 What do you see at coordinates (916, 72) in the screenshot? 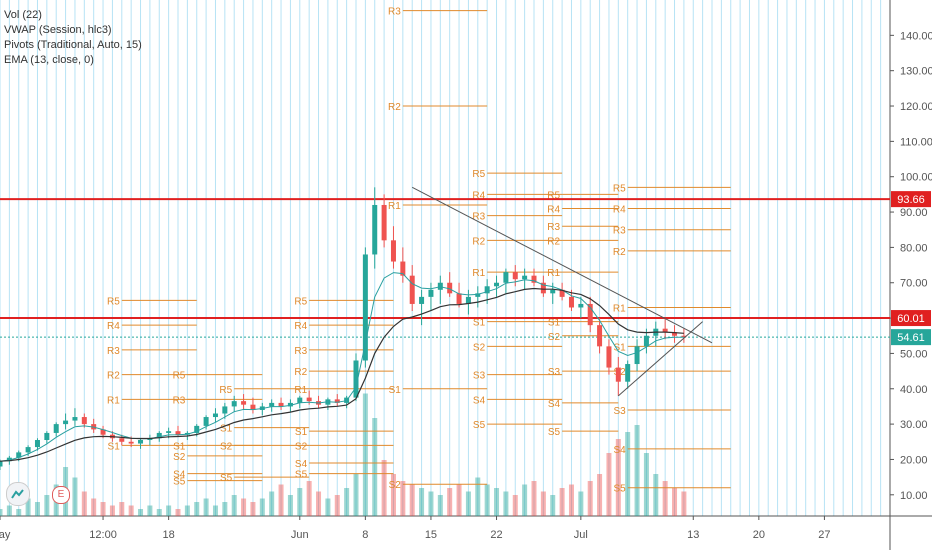
I see `price-tick-label: 130.00` at bounding box center [916, 72].